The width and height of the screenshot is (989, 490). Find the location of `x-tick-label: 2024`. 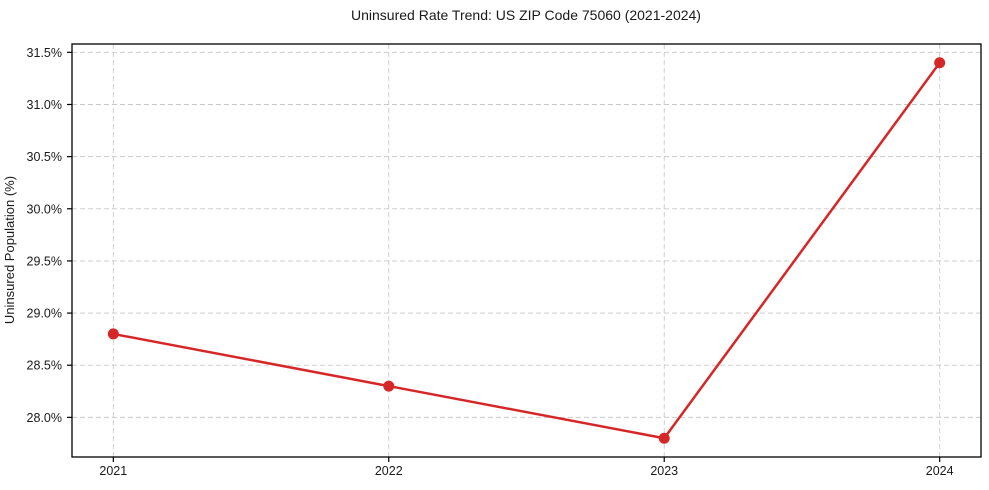

x-tick-label: 2024 is located at coordinates (940, 471).